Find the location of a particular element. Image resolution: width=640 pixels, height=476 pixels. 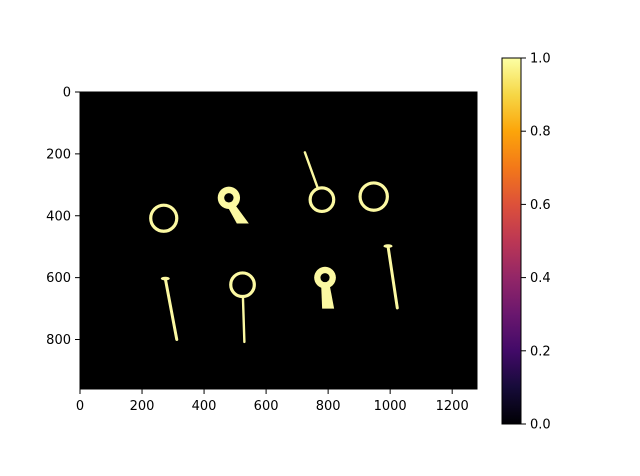

x-tick-label: 200 is located at coordinates (142, 406).